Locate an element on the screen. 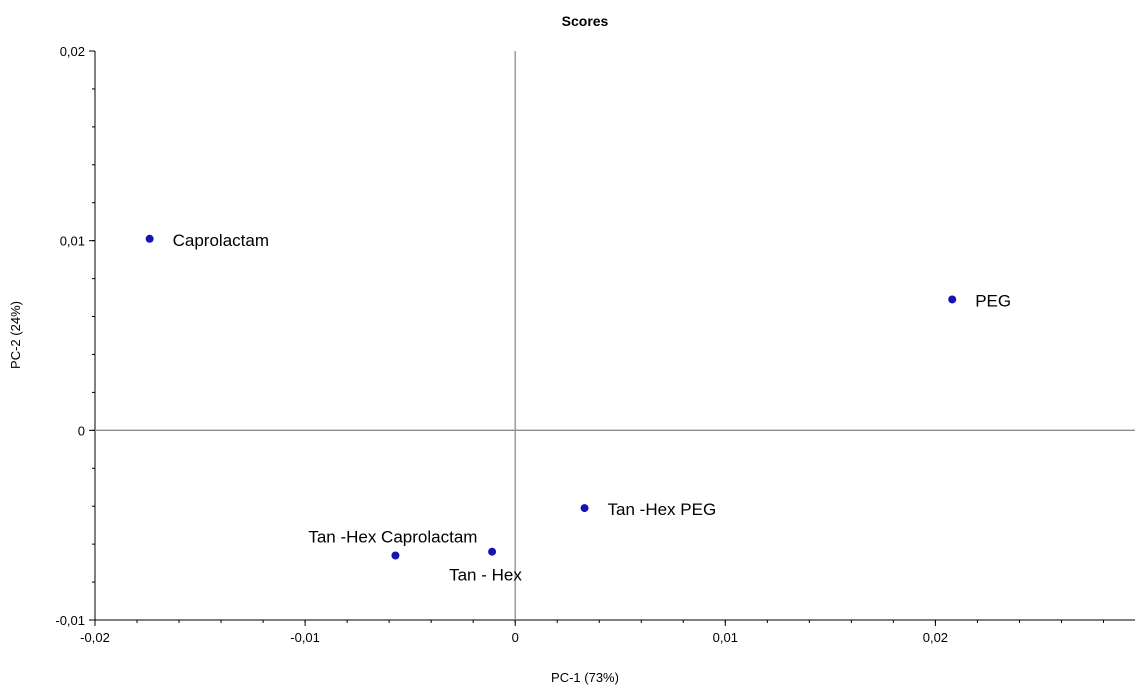 This screenshot has height=687, width=1135. y-tick-label: 0,01 is located at coordinates (72, 241).